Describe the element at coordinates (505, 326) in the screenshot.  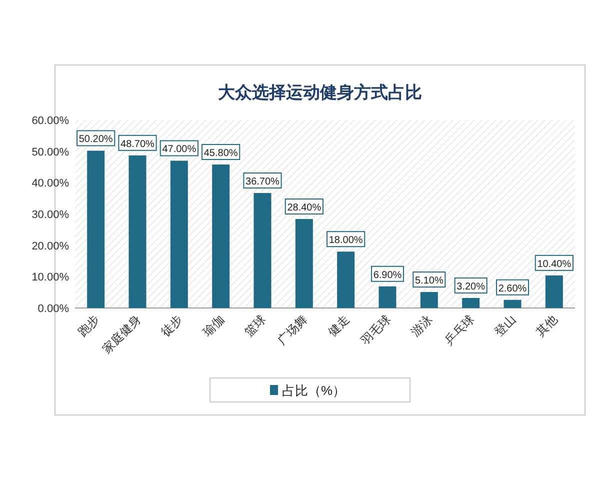
I see `x-tick-label: 登山` at that location.